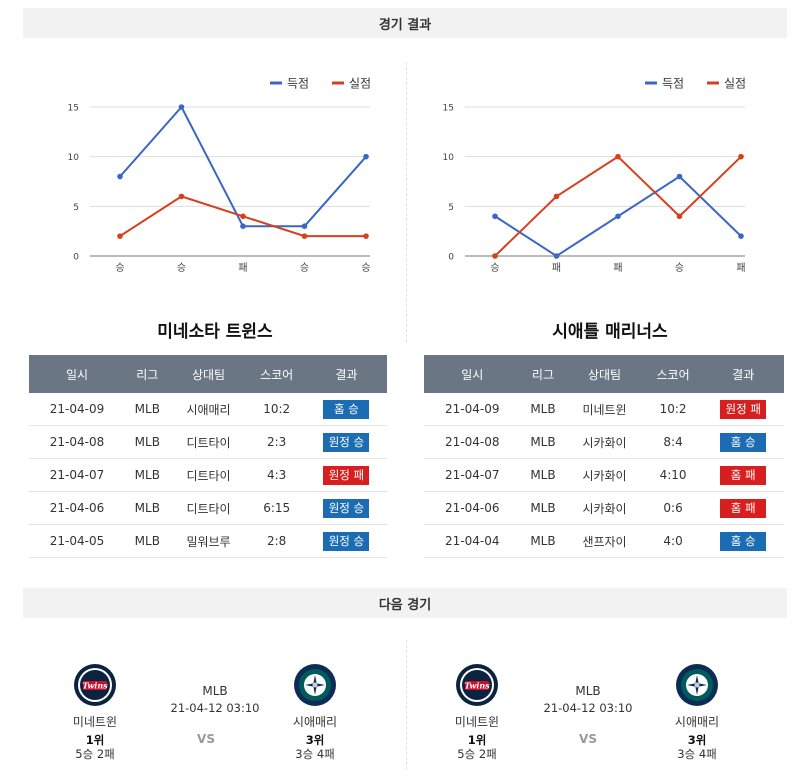  What do you see at coordinates (406, 705) in the screenshot?
I see `column-divider-bottom` at bounding box center [406, 705].